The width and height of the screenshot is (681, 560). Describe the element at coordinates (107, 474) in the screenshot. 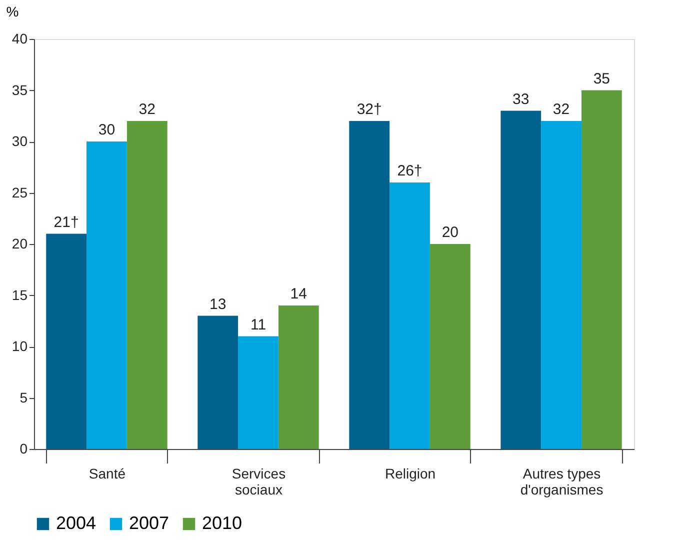

I see `x-tick-label: Santé` at that location.